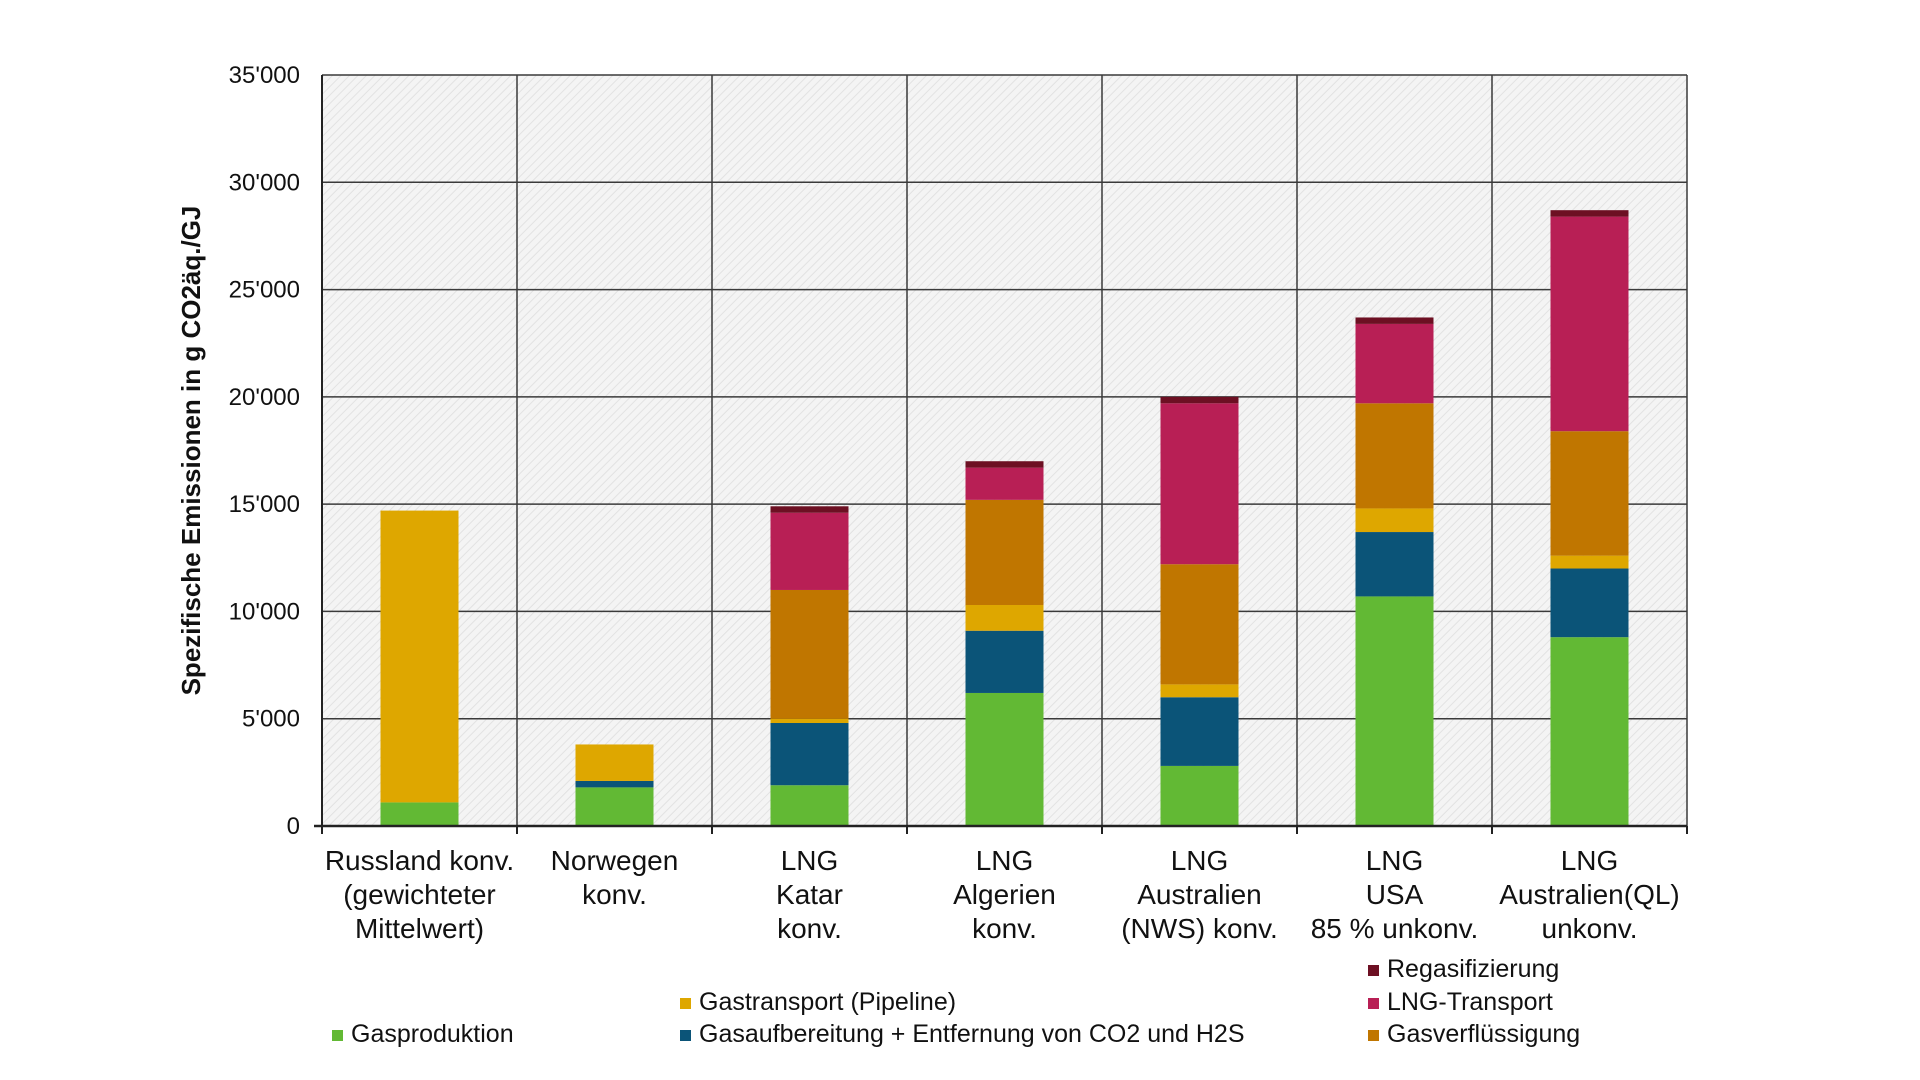 The image size is (1920, 1080). Describe the element at coordinates (1395, 894) in the screenshot. I see `category-label: USA` at that location.